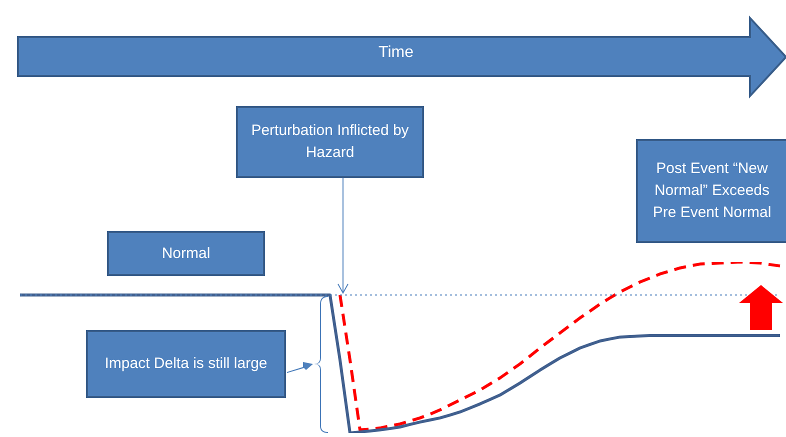  What do you see at coordinates (186, 364) in the screenshot?
I see `callout-box: Impact Delta is still large` at bounding box center [186, 364].